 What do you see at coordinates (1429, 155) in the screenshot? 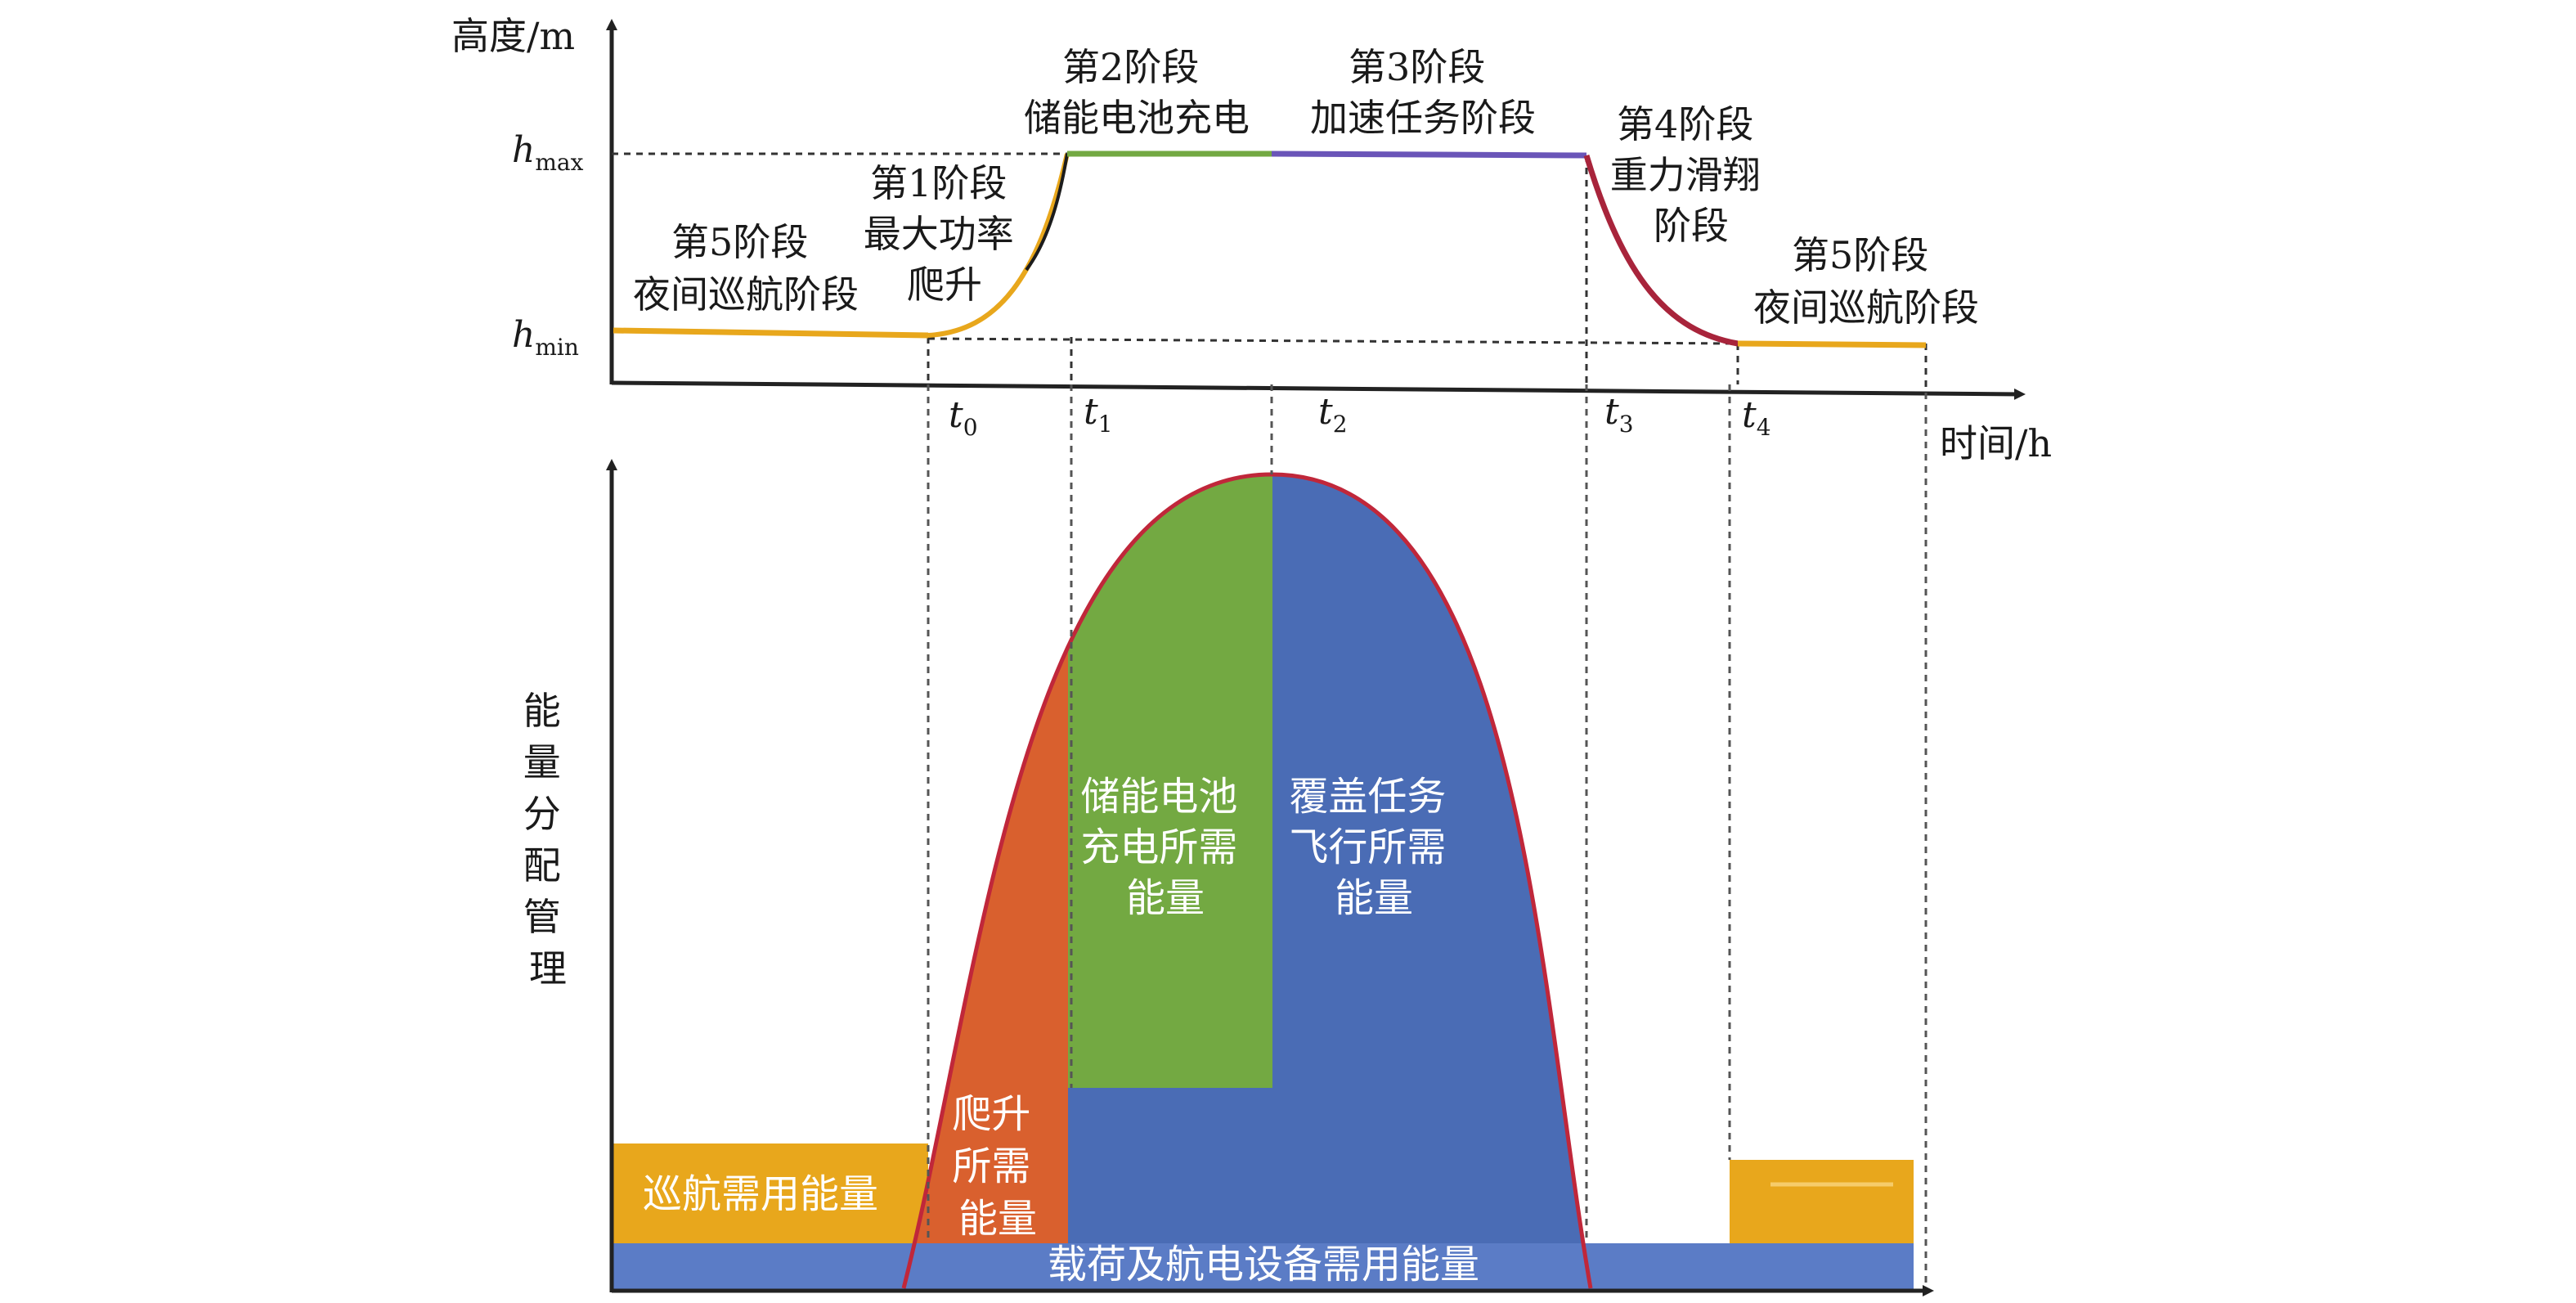
I see `phase3-segment` at bounding box center [1429, 155].